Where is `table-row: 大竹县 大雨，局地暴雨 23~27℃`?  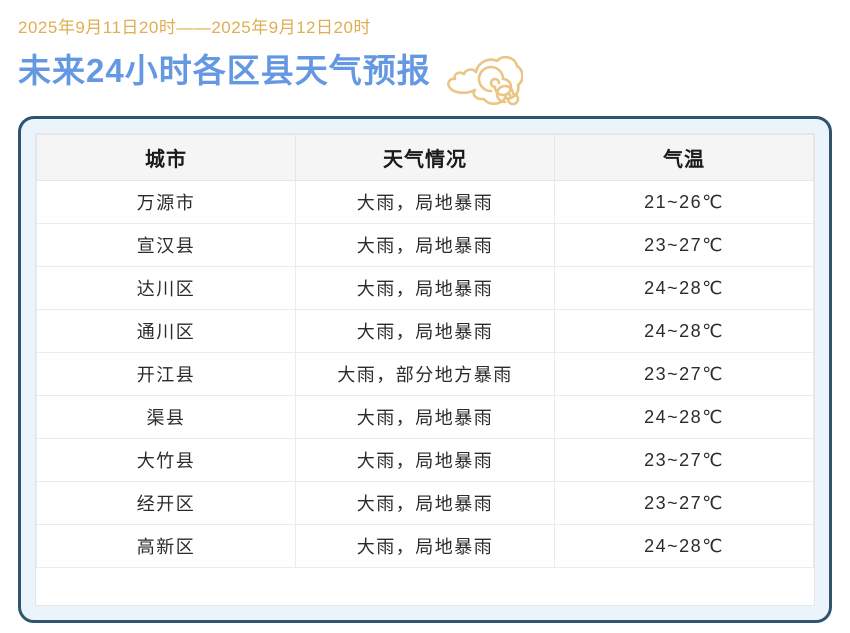 table-row: 大竹县 大雨，局地暴雨 23~27℃ is located at coordinates (425, 460).